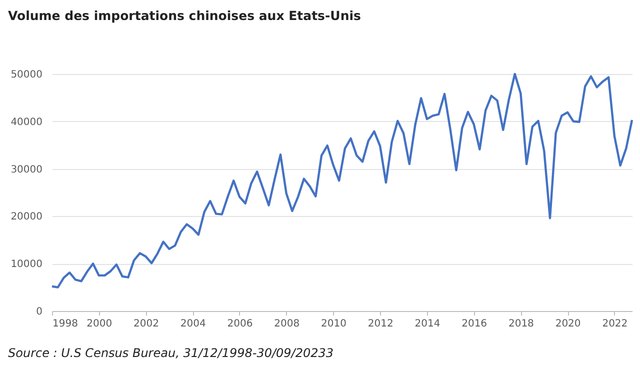 This screenshot has width=640, height=377. I want to click on x-tick-label: 2004, so click(193, 324).